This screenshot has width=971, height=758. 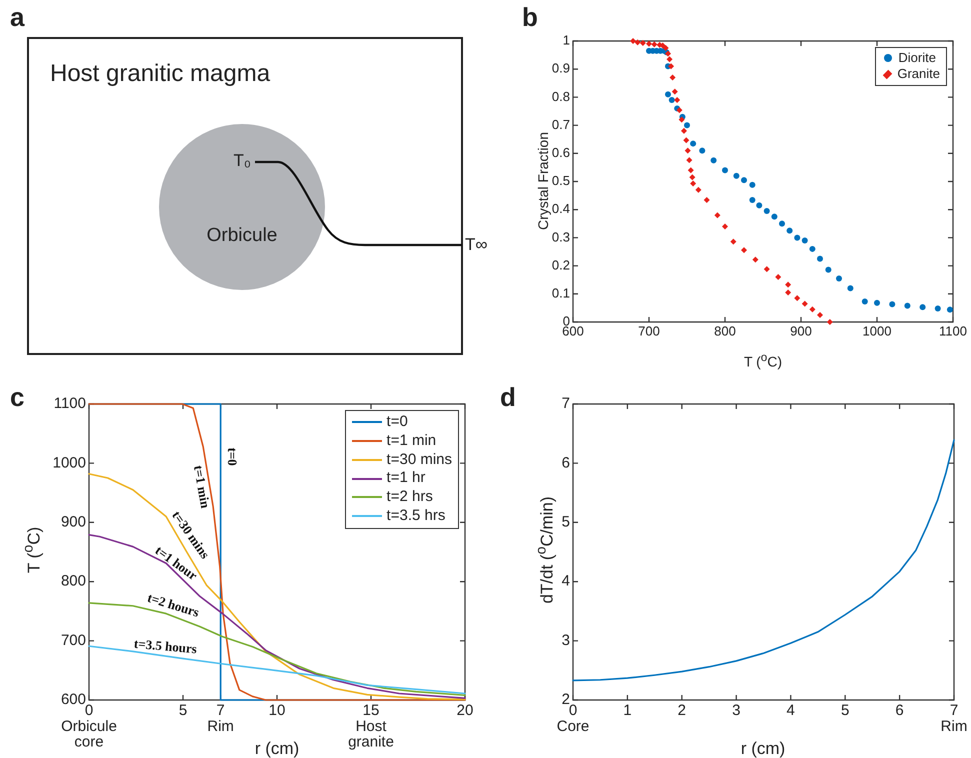 What do you see at coordinates (419, 460) in the screenshot?
I see `legend-label: t=30 mins` at bounding box center [419, 460].